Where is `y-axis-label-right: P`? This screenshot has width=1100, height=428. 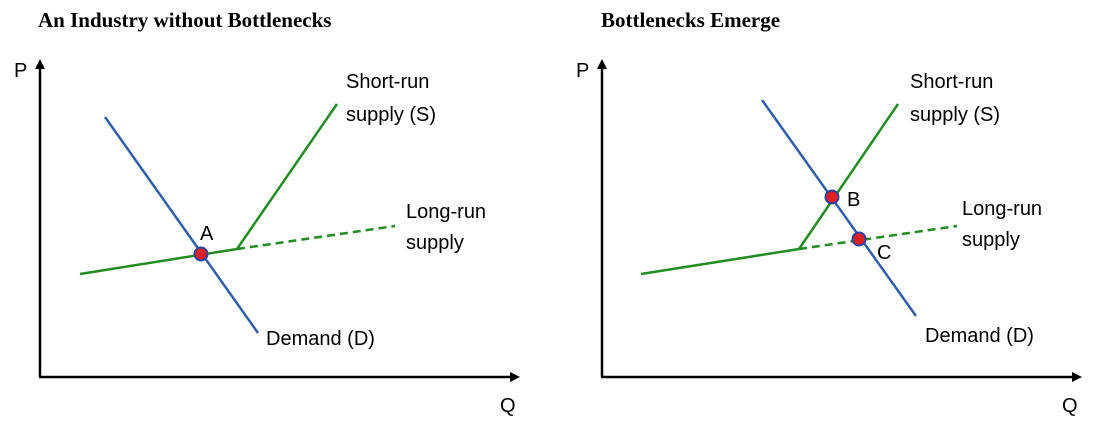 y-axis-label-right: P is located at coordinates (582, 71).